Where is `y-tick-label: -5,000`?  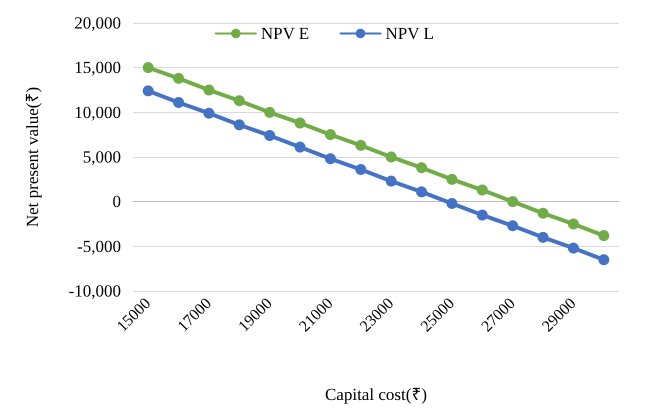
y-tick-label: -5,000 is located at coordinates (99, 246).